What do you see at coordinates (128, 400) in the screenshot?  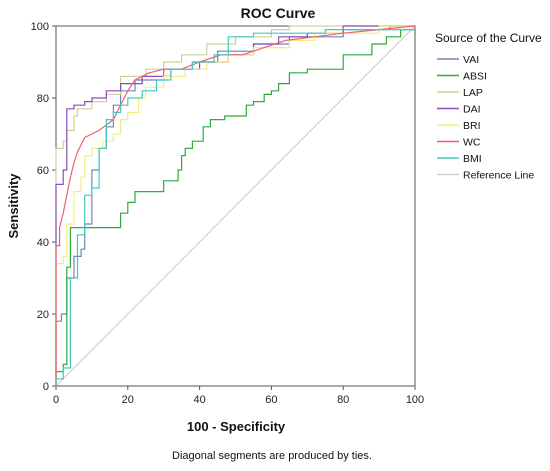 I see `x-tick-label: 20` at bounding box center [128, 400].